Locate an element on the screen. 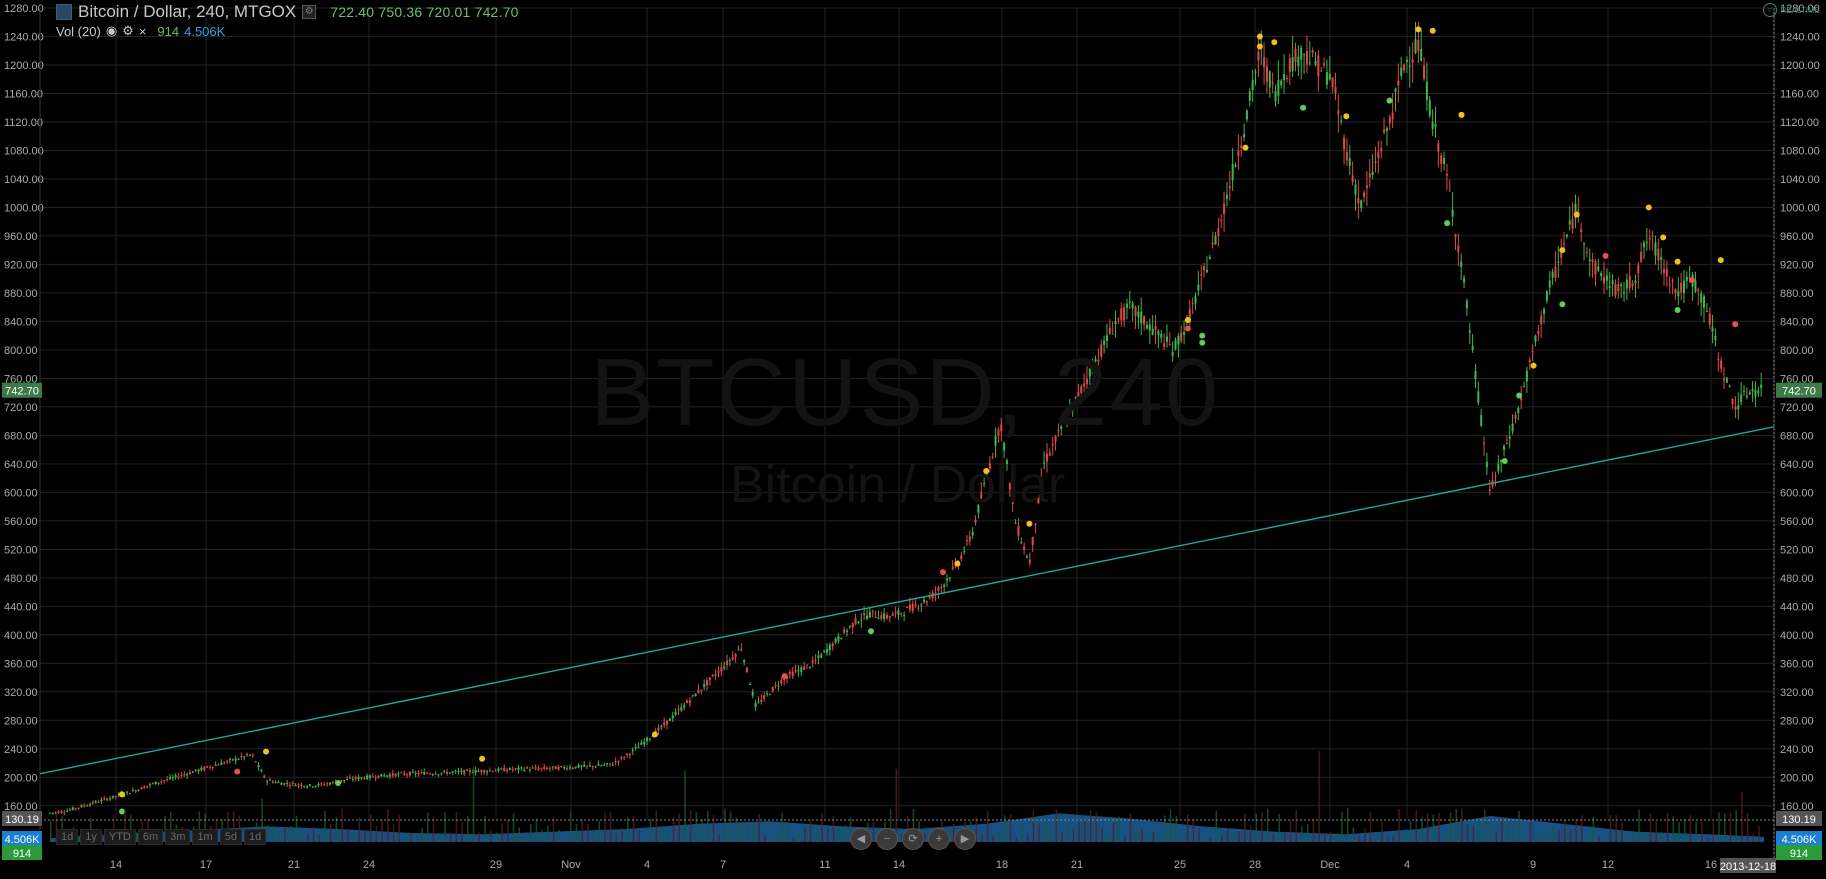 This screenshot has width=1826, height=879. chart-title: Bitcoin / Dollar, 240, MTGOX is located at coordinates (187, 11).